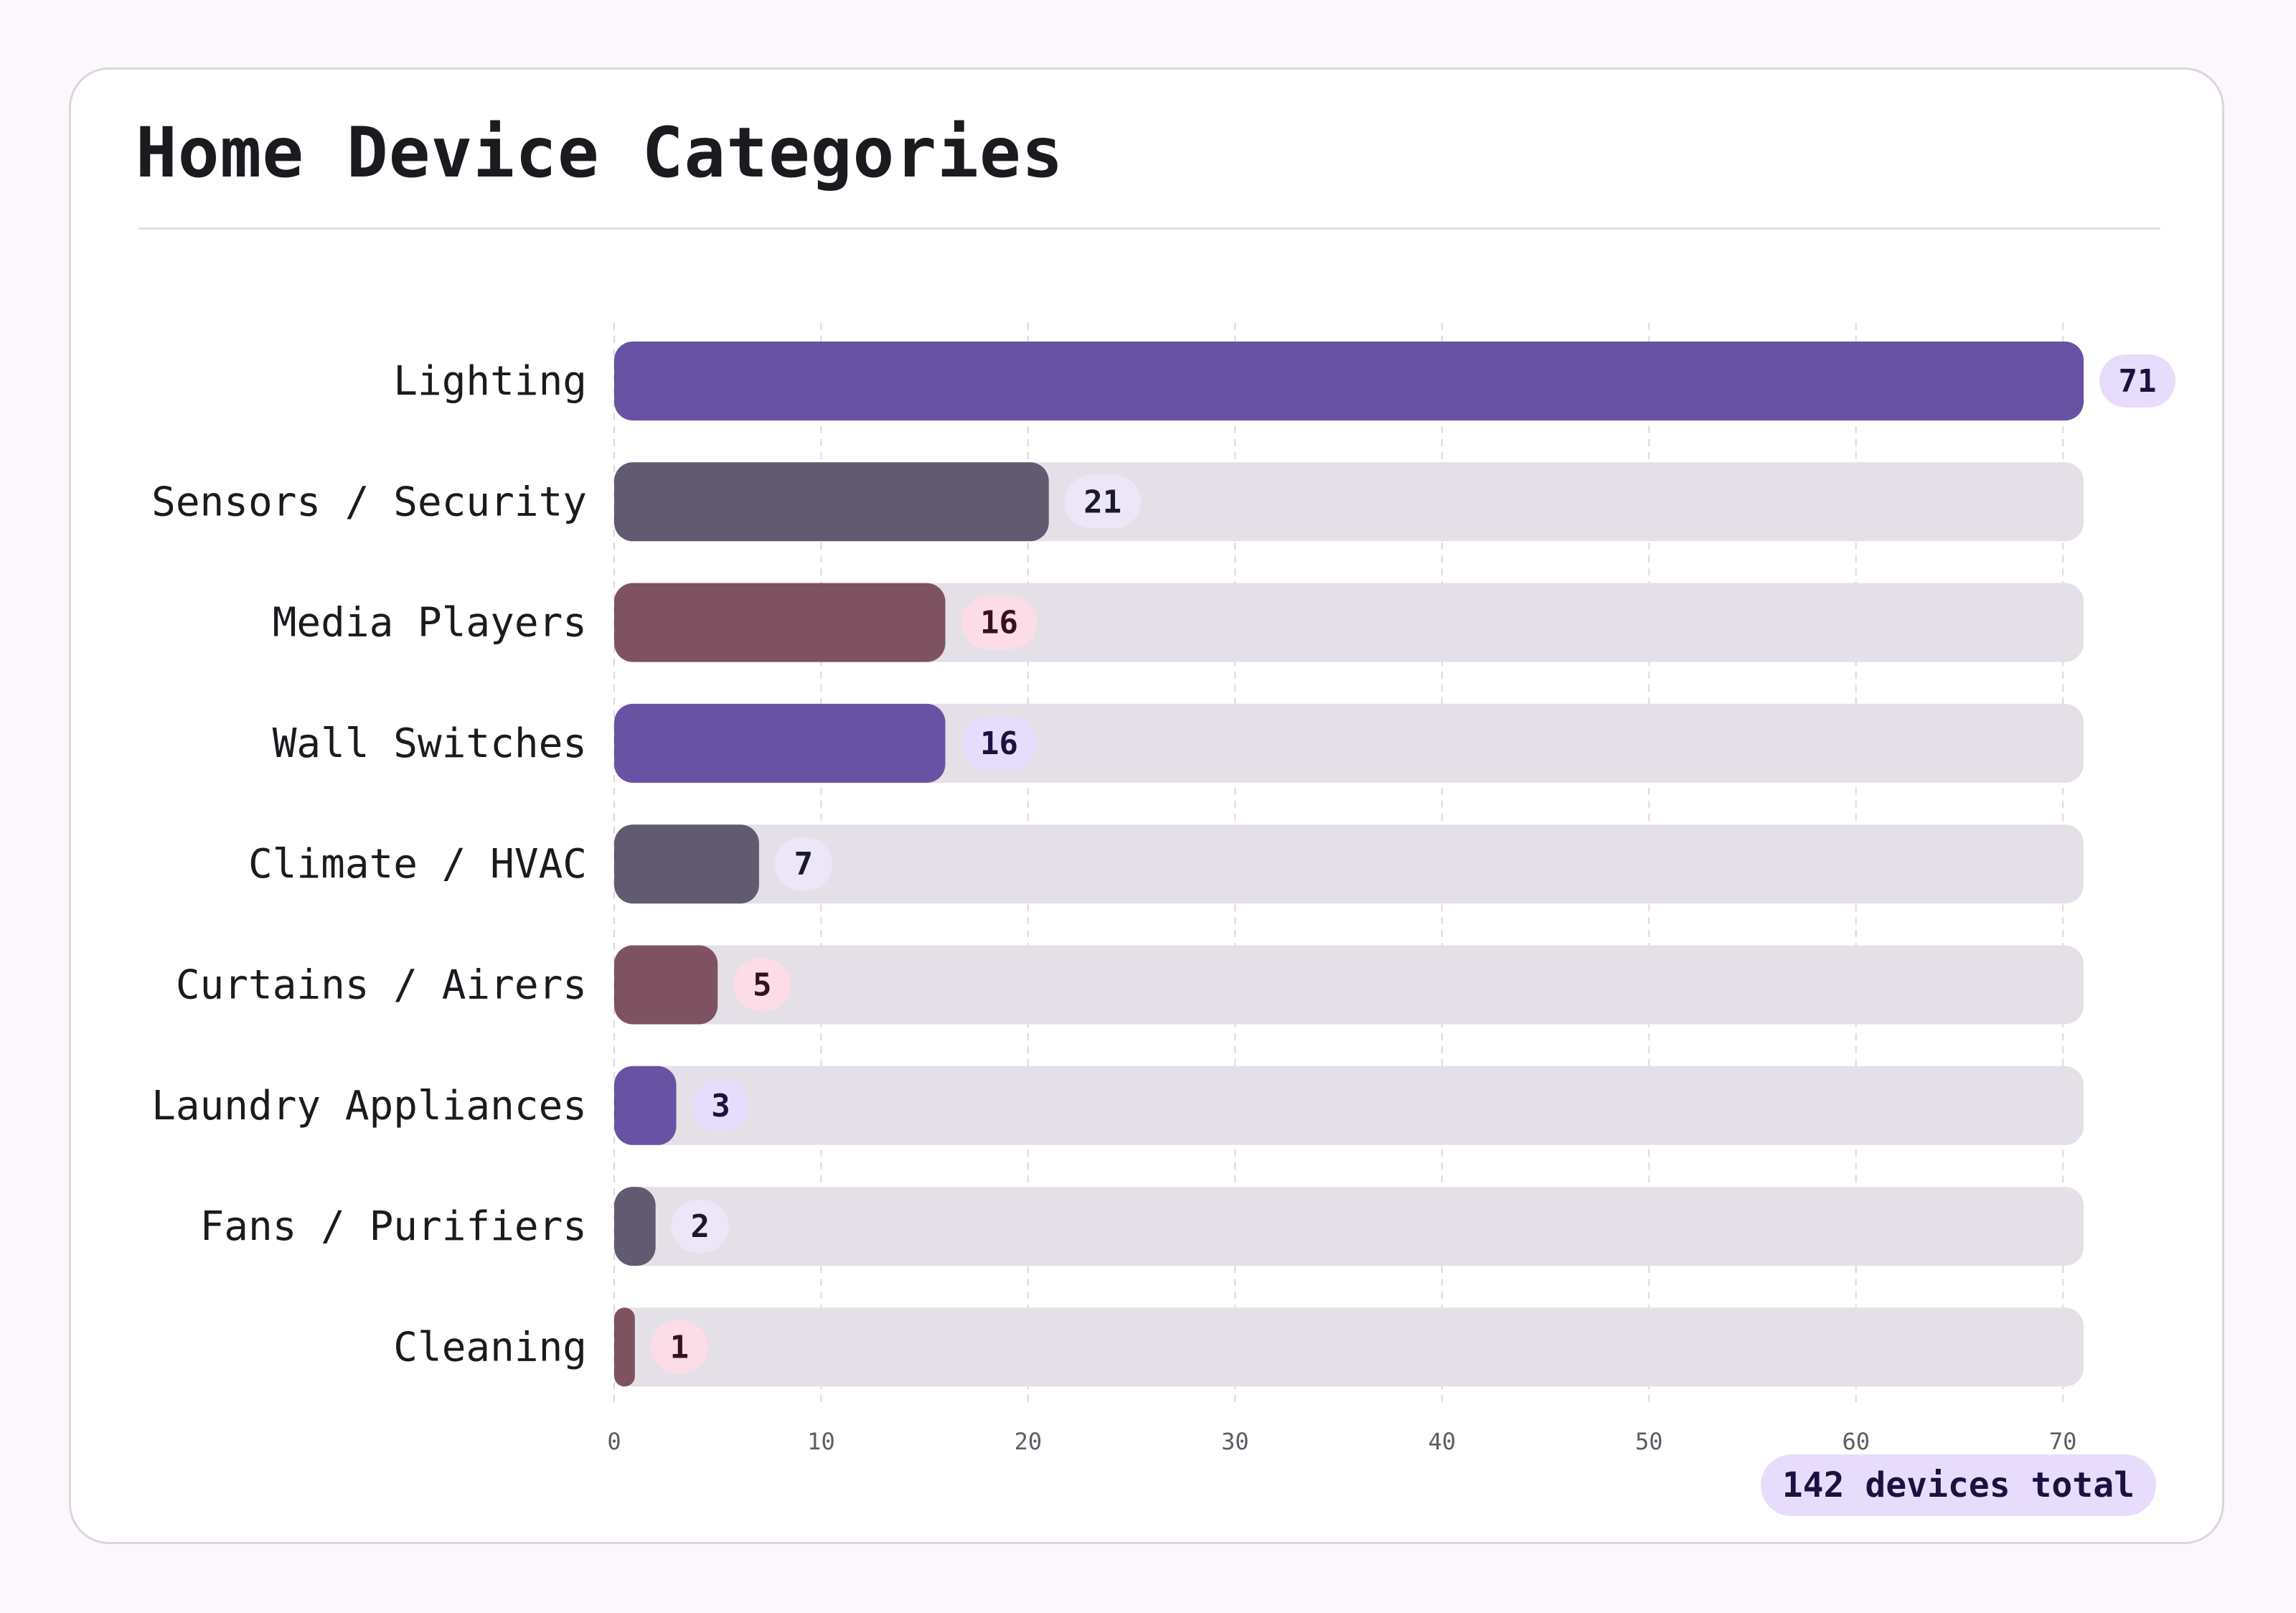 Image resolution: width=2296 pixels, height=1613 pixels. I want to click on x-tick-label: 20, so click(1029, 1441).